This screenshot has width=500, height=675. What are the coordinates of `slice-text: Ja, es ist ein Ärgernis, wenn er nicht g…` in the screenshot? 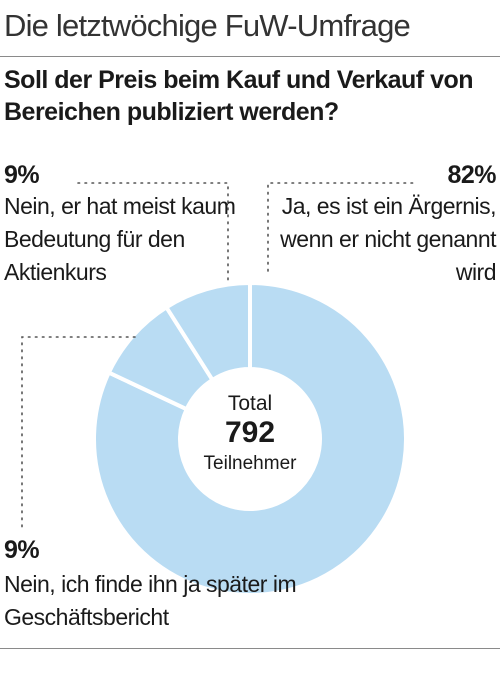 It's located at (388, 239).